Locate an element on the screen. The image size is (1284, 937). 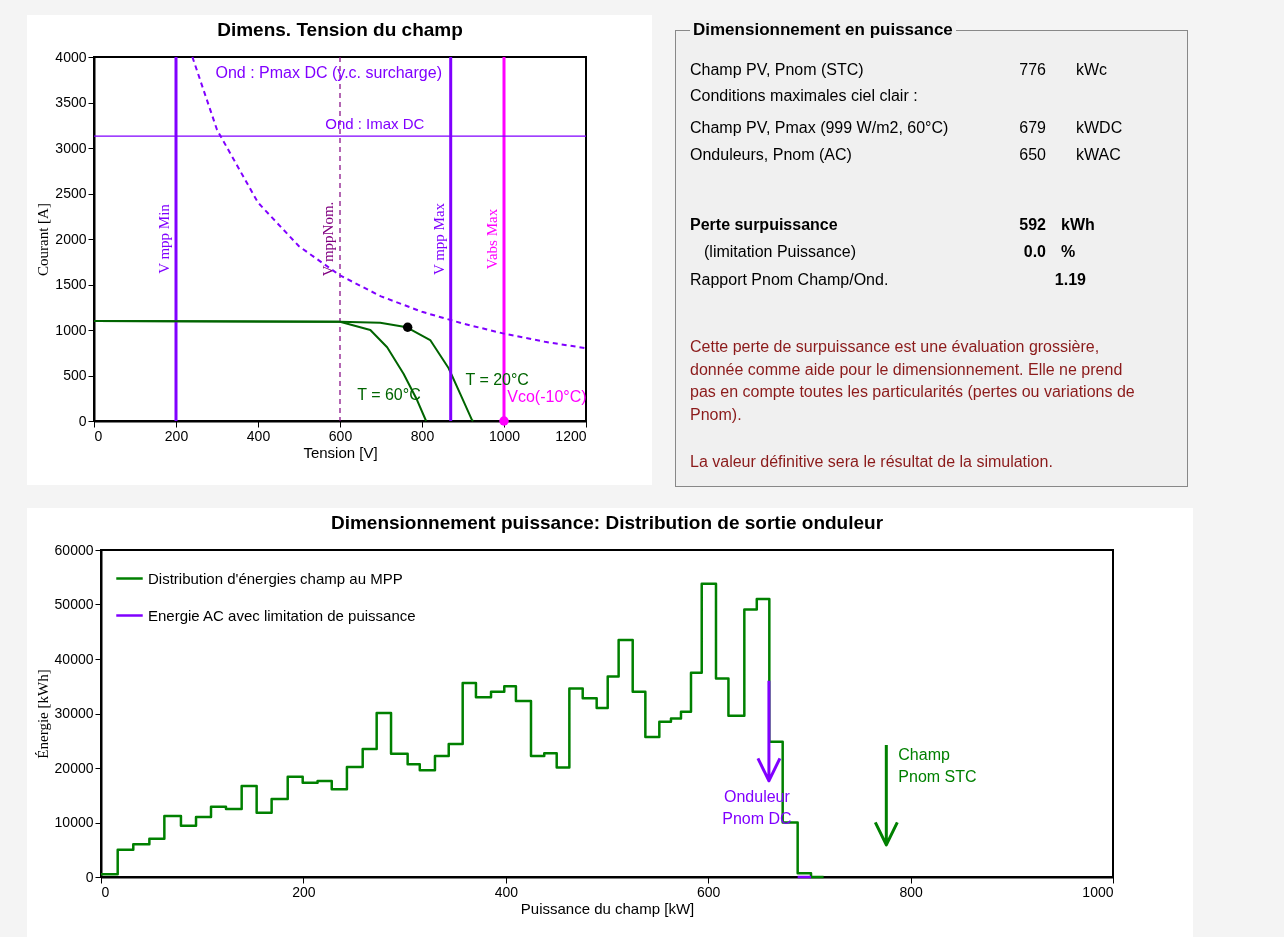
text: Dimensionnement en puissance is located at coordinates (823, 30).